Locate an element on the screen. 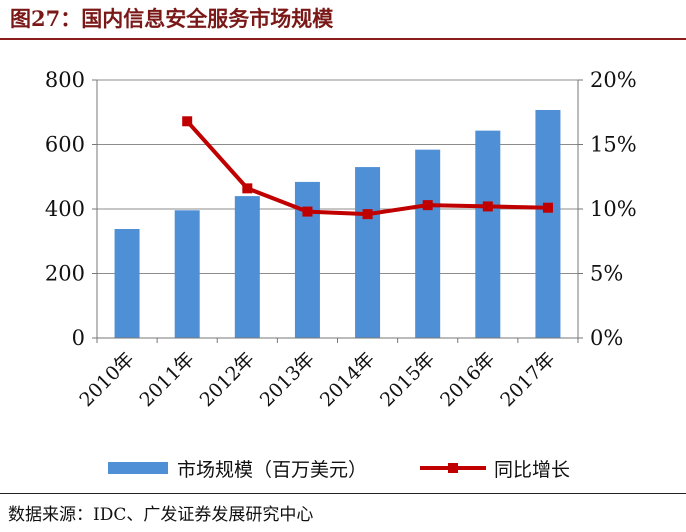 The width and height of the screenshot is (686, 532). legend: 市场规模（百万美元） 同比增长 is located at coordinates (339, 470).